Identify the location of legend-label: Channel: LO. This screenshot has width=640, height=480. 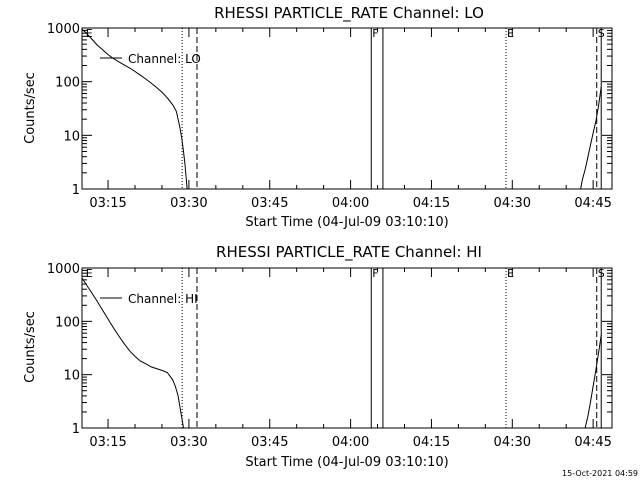
(164, 59).